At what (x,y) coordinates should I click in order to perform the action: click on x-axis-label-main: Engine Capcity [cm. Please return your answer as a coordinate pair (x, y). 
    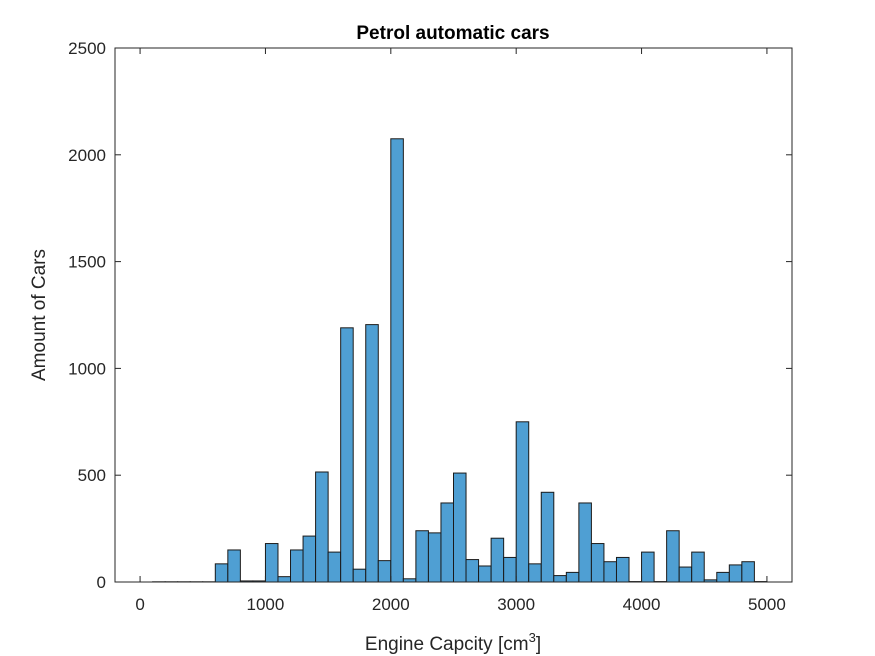
    Looking at the image, I should click on (447, 644).